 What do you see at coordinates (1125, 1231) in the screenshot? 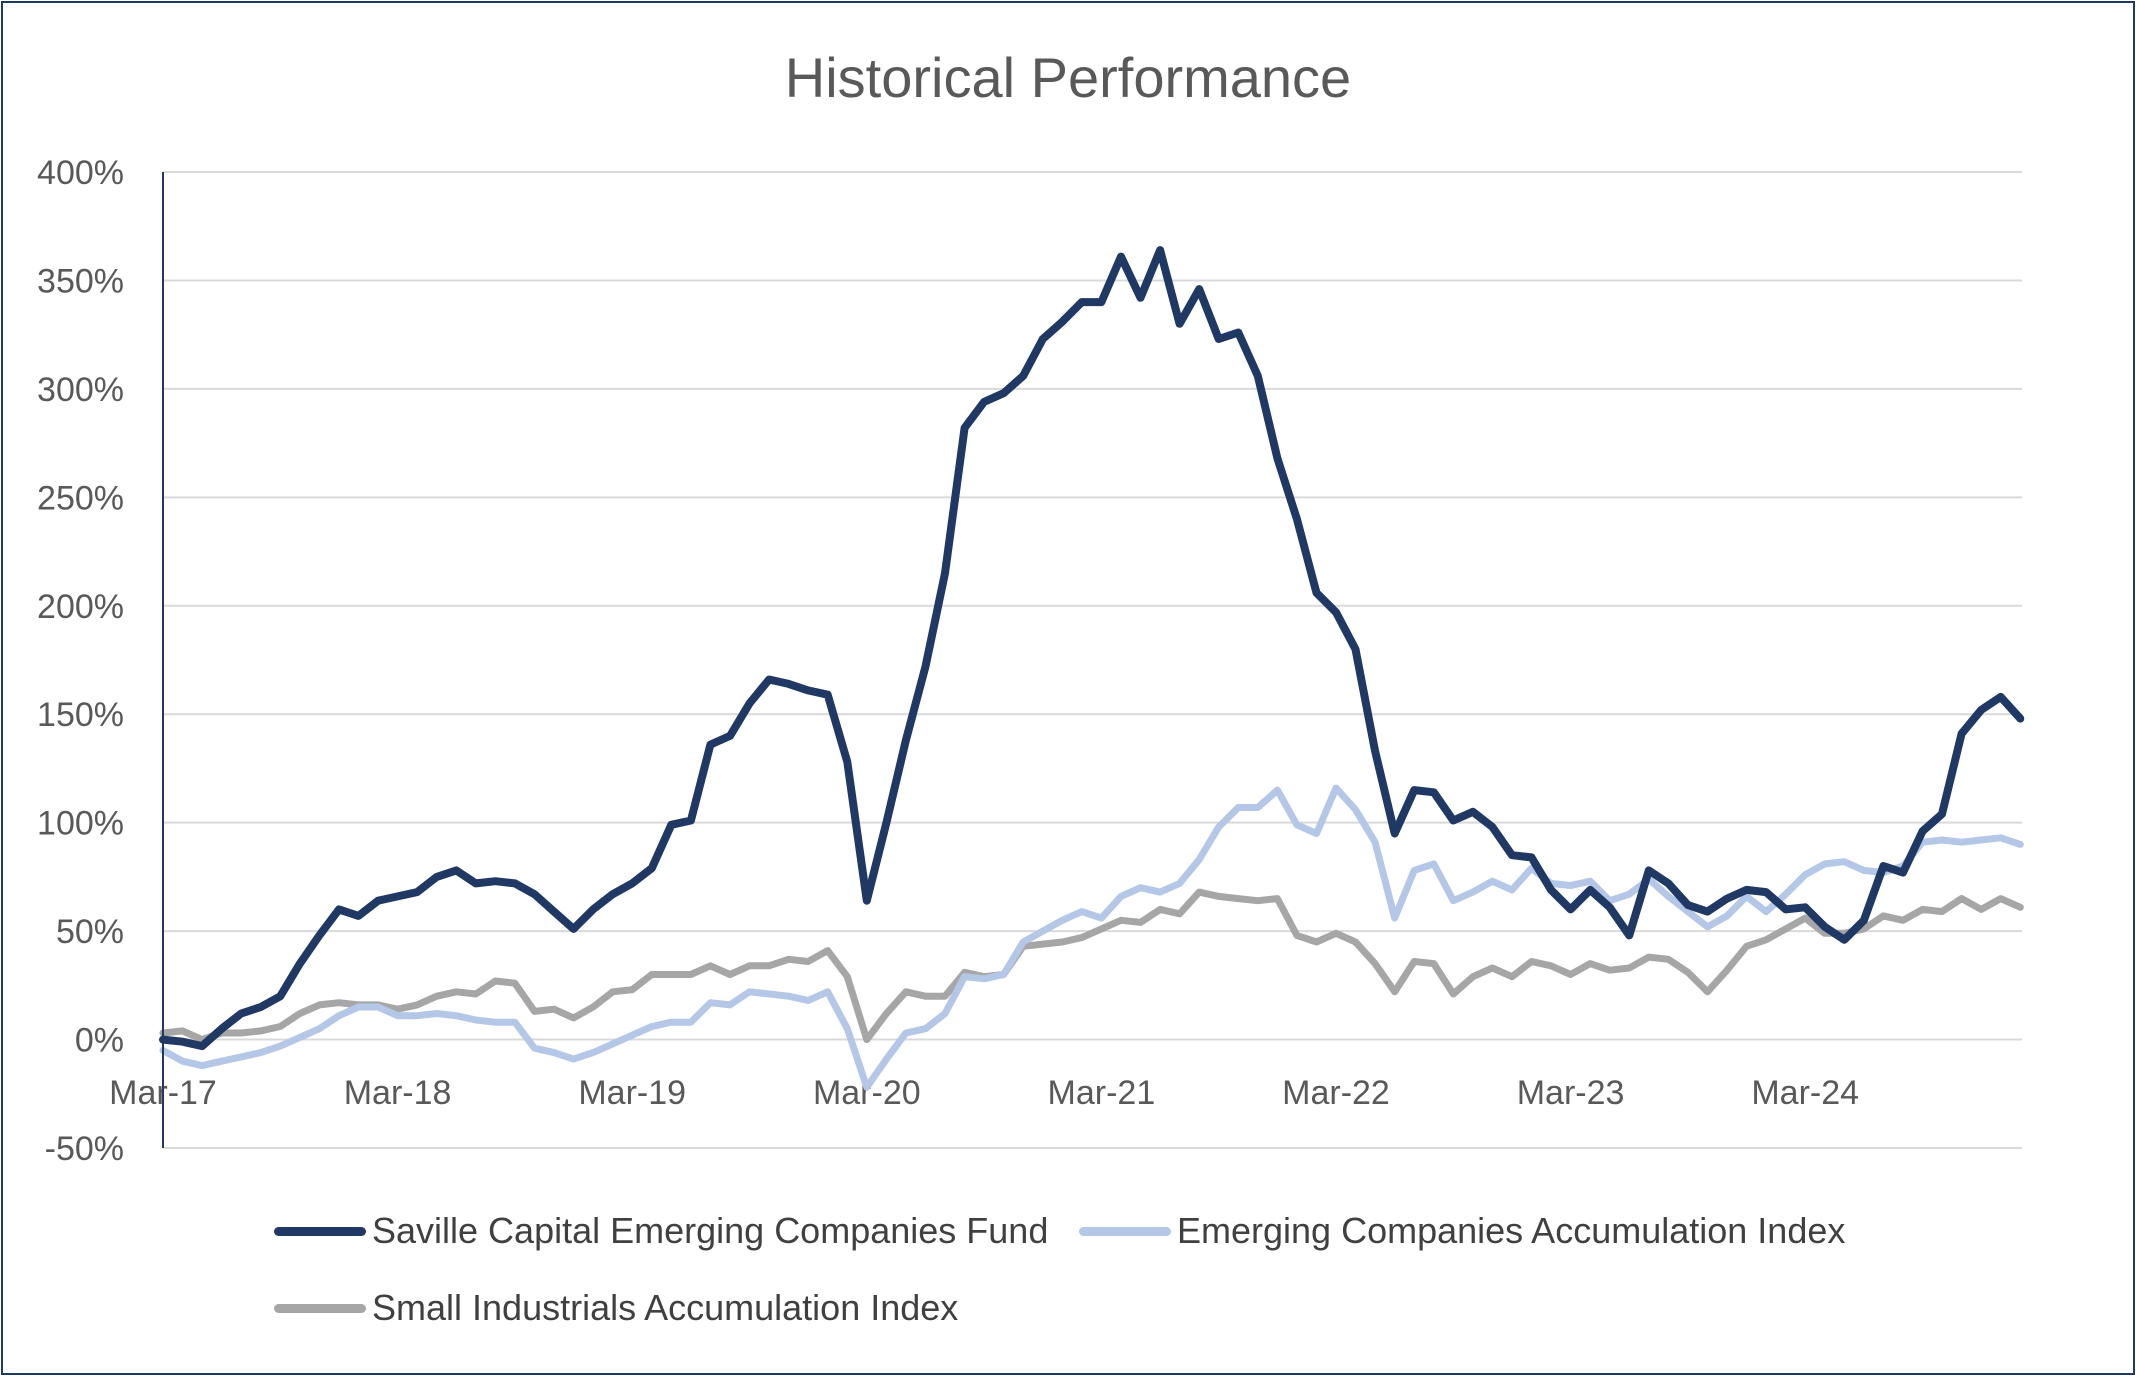
I see `legend-swatch-emerging-index` at bounding box center [1125, 1231].